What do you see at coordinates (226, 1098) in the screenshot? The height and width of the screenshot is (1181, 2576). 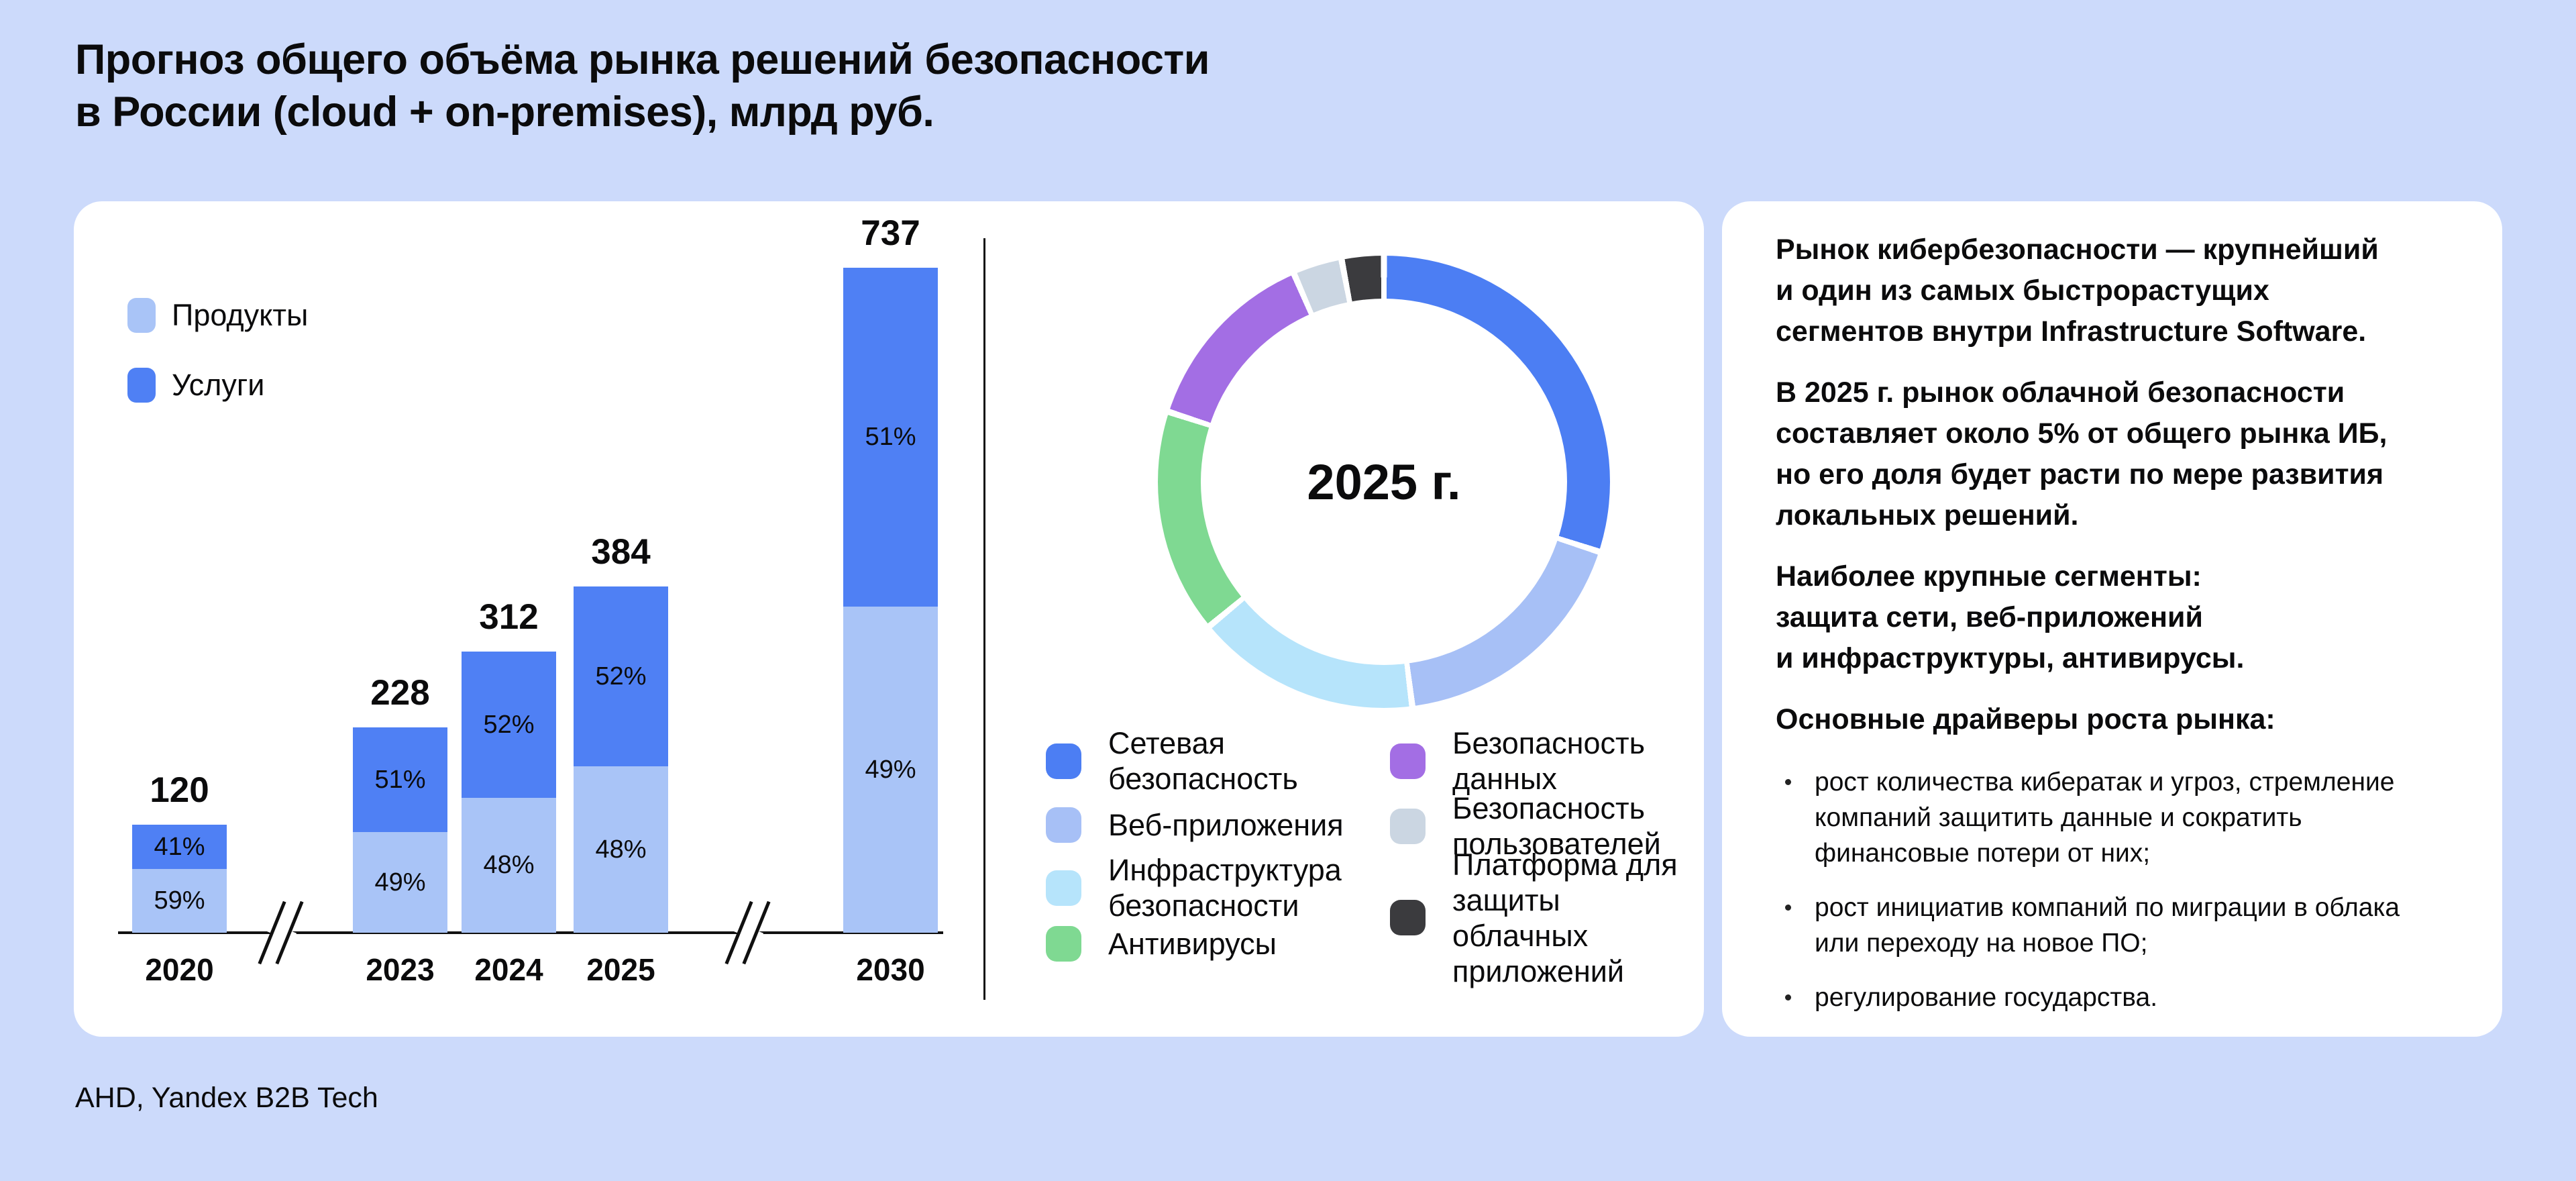 I see `source-note: AHD, Yandex B2B Tech` at bounding box center [226, 1098].